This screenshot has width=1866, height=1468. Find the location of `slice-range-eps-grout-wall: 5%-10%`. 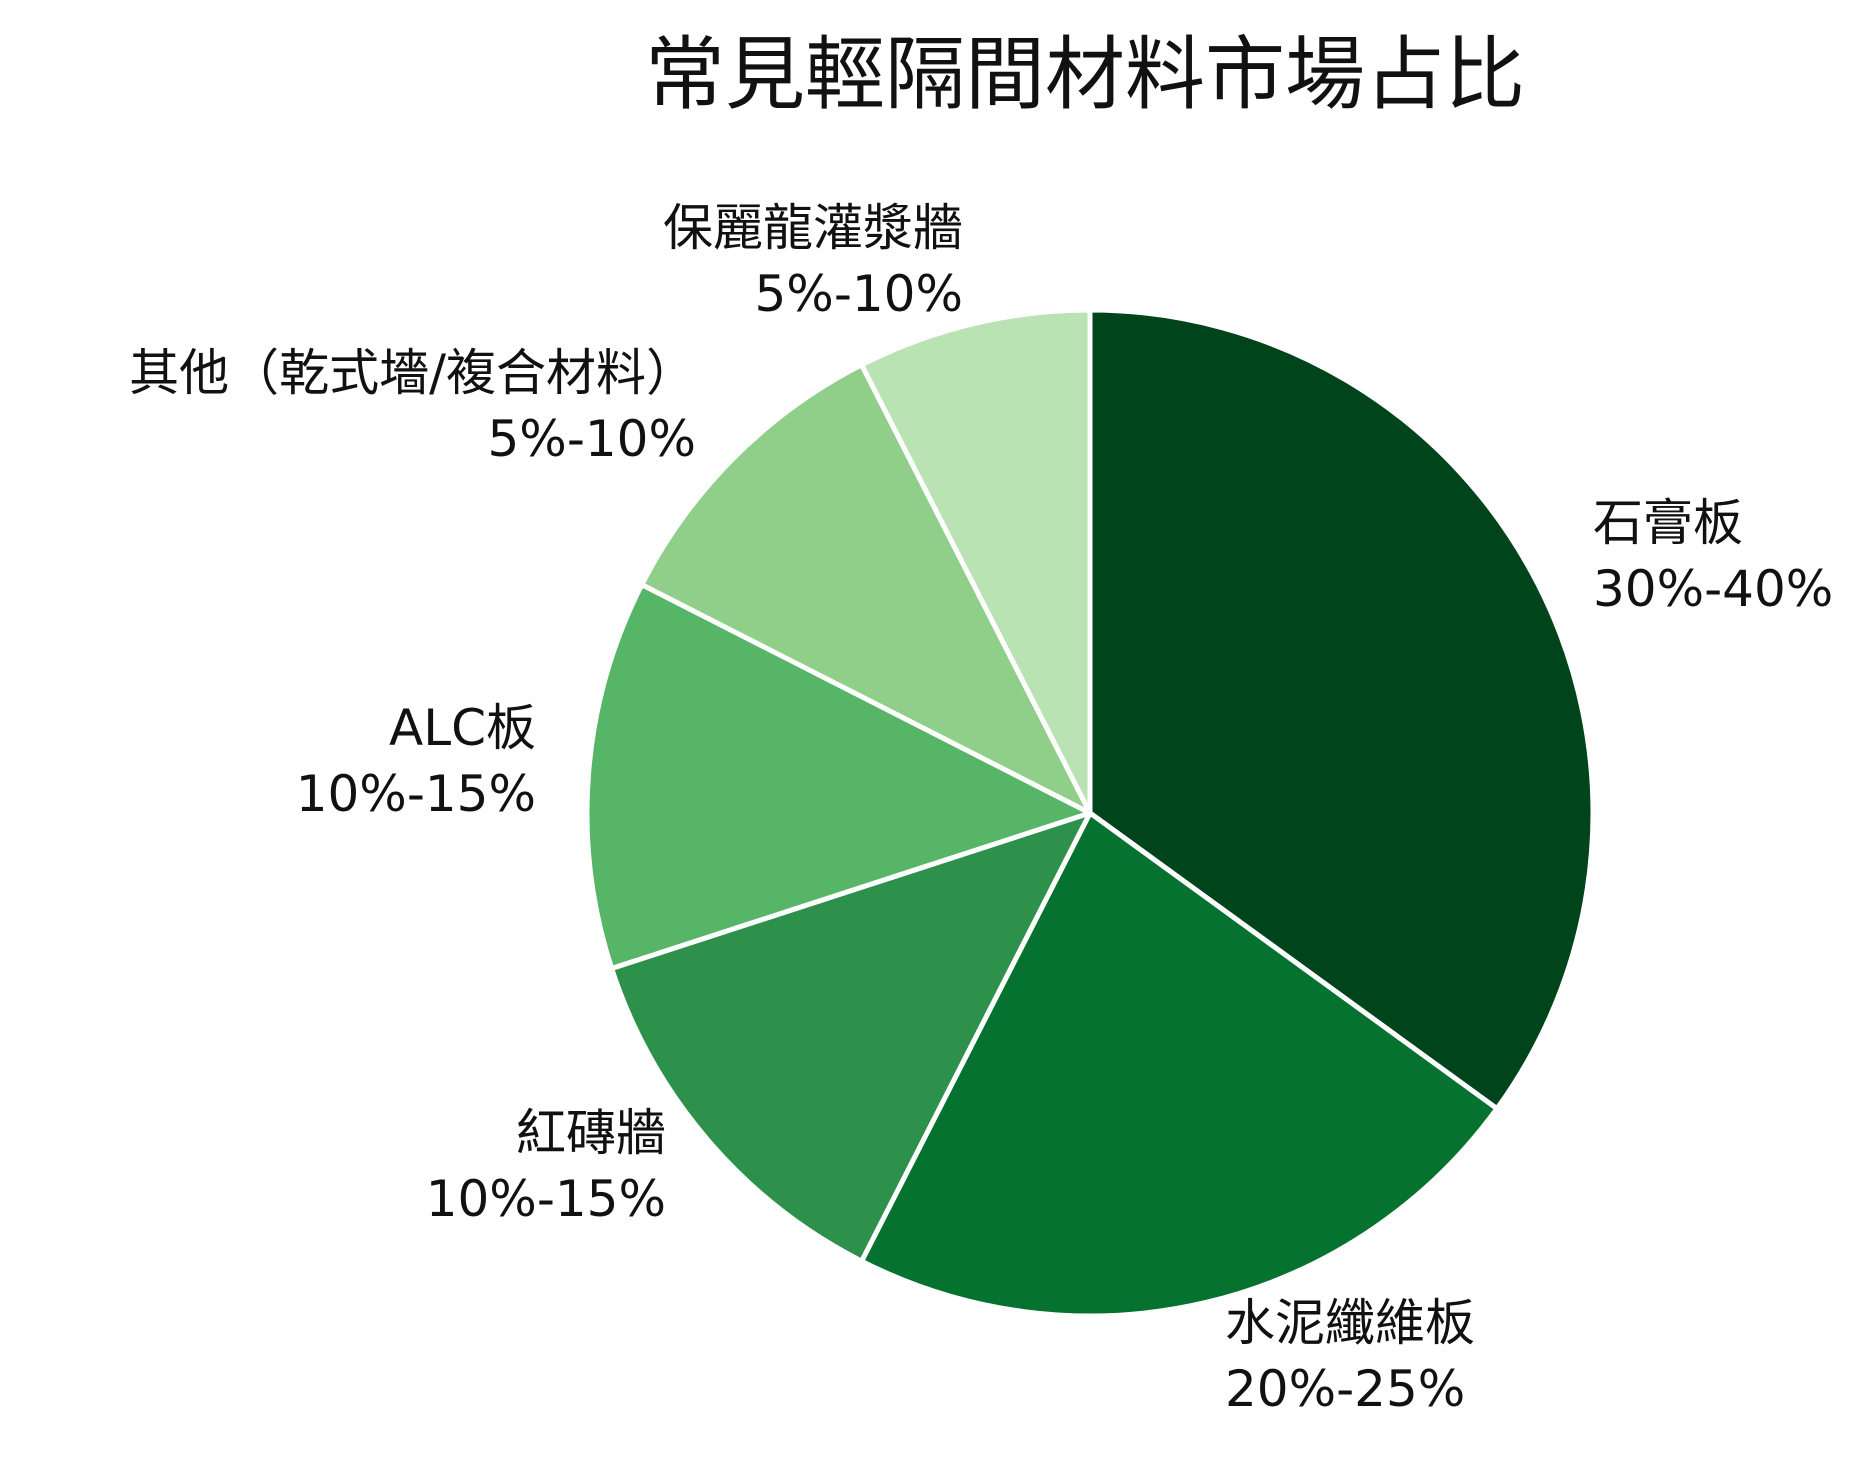

slice-range-eps-grout-wall: 5%-10% is located at coordinates (859, 294).